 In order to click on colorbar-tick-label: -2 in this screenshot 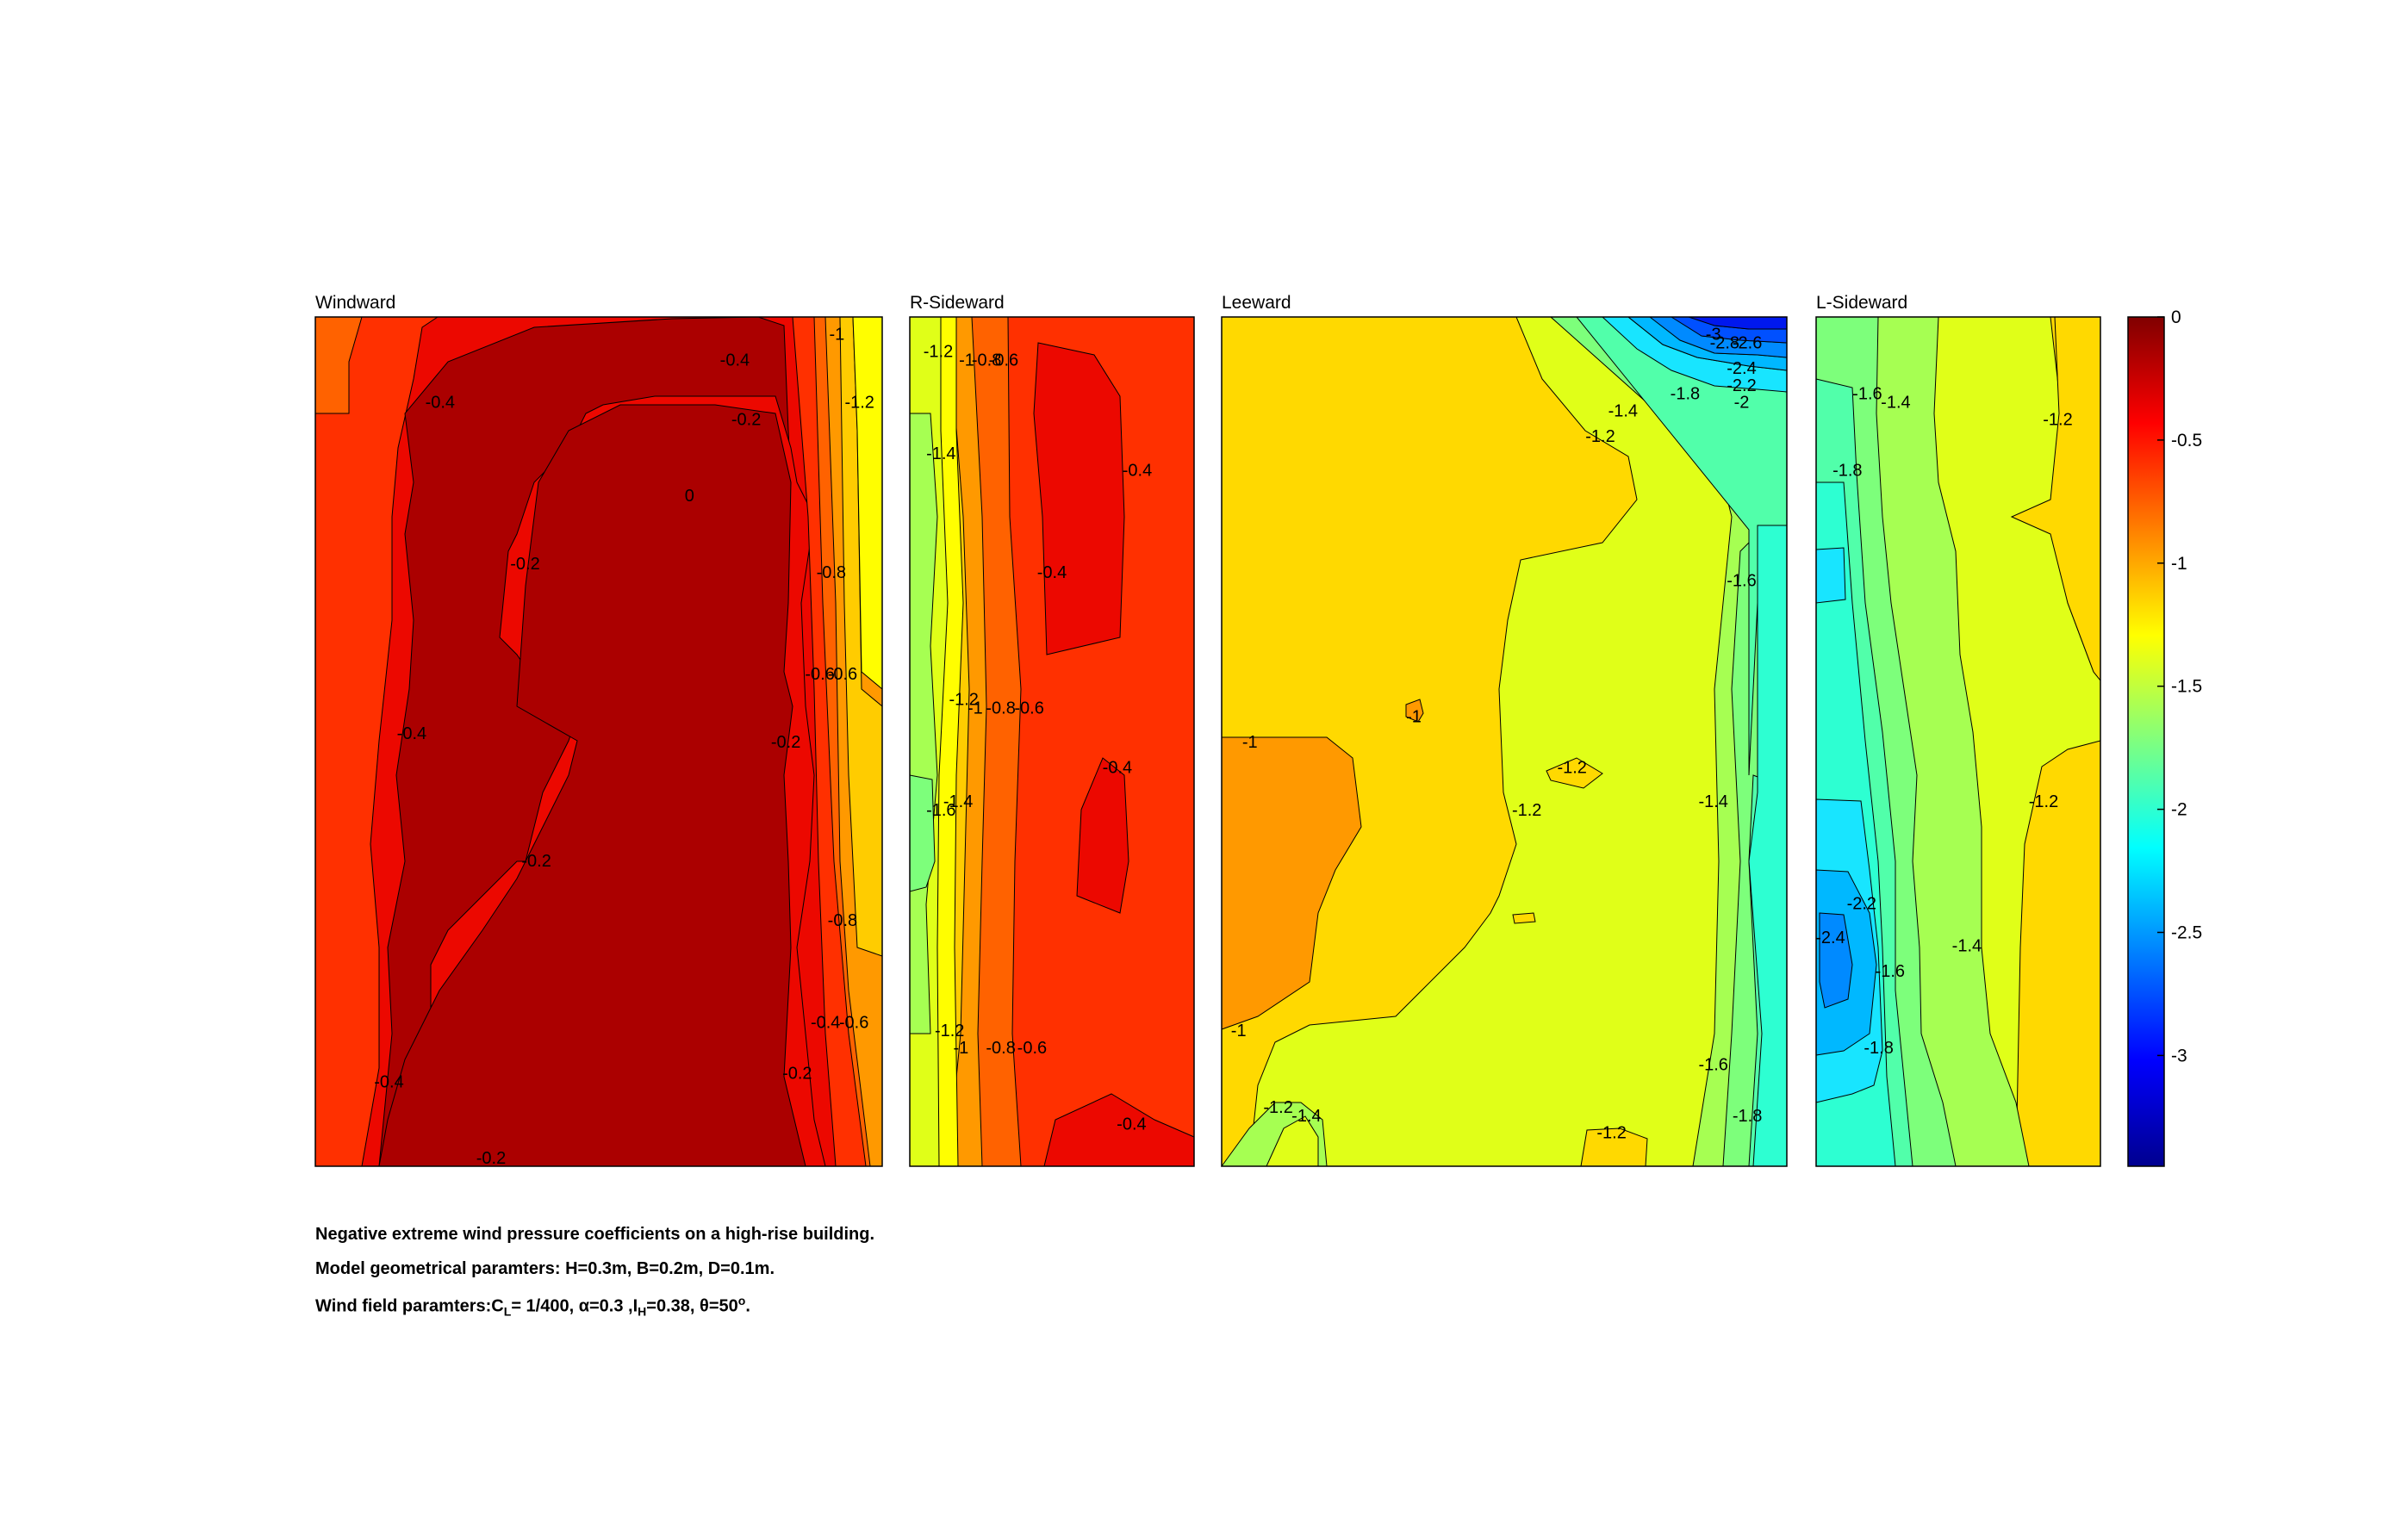, I will do `click(2179, 810)`.